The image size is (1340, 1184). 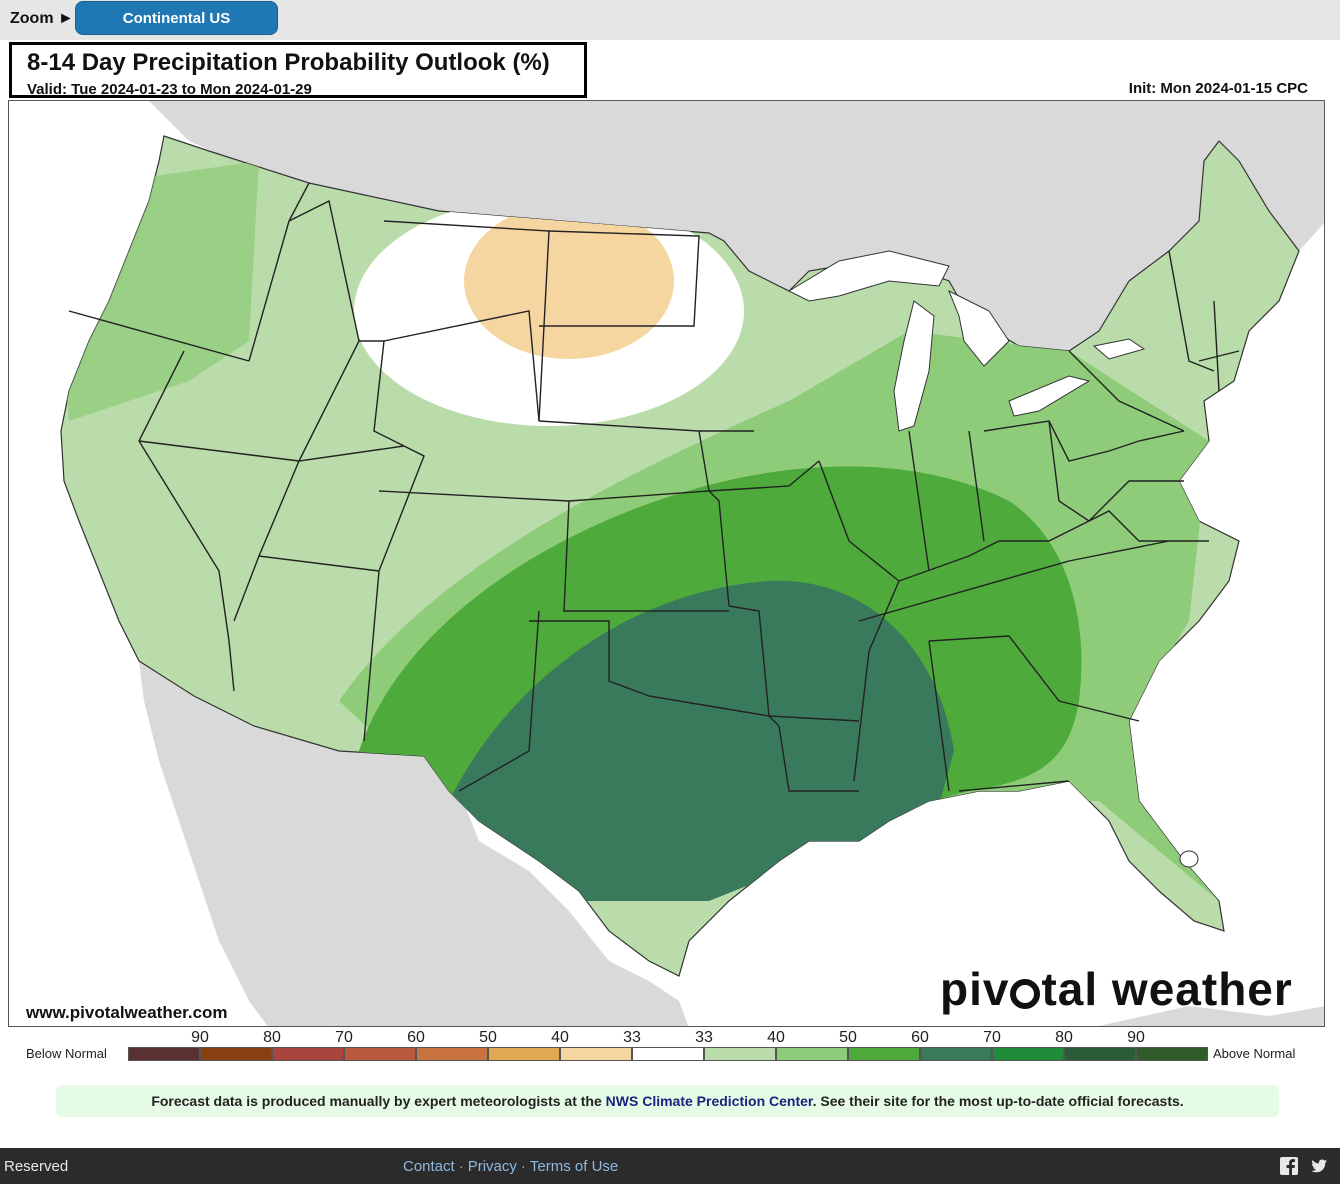 I want to click on footer-reserved: Reserved, so click(x=36, y=1166).